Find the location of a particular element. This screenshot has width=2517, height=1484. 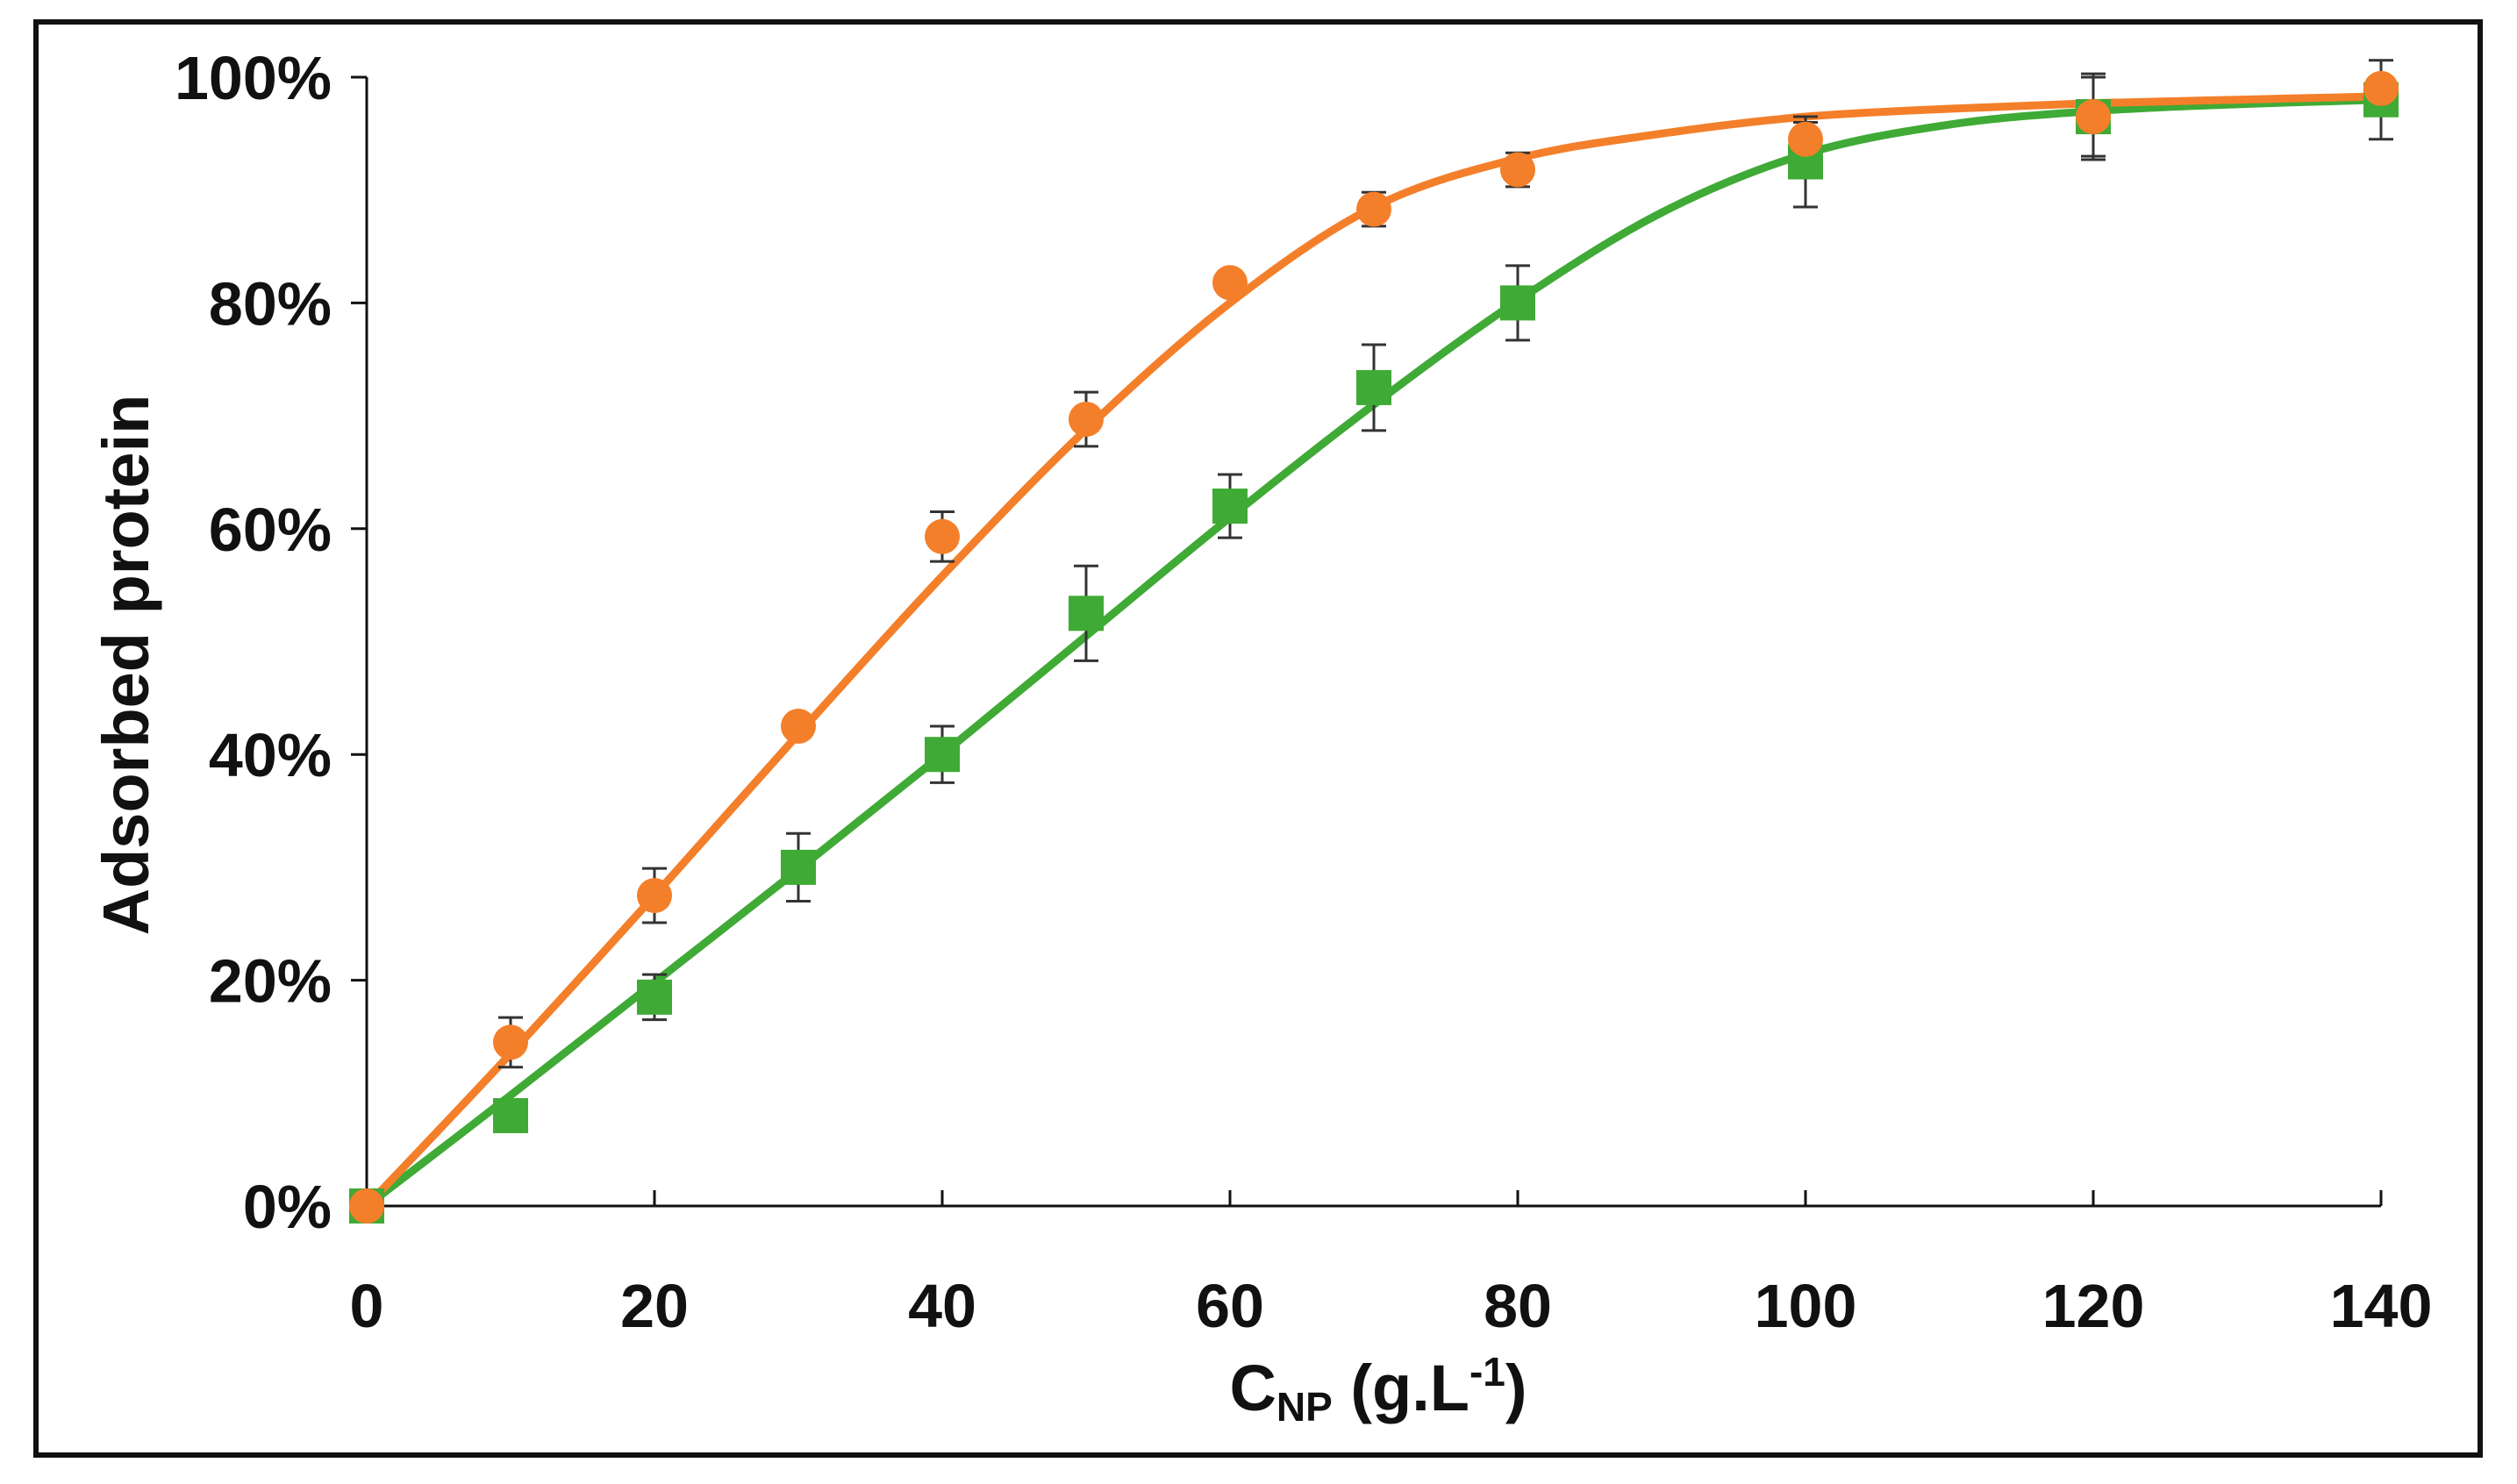

x-axis-title-unit: (g.L is located at coordinates (1401, 1388).